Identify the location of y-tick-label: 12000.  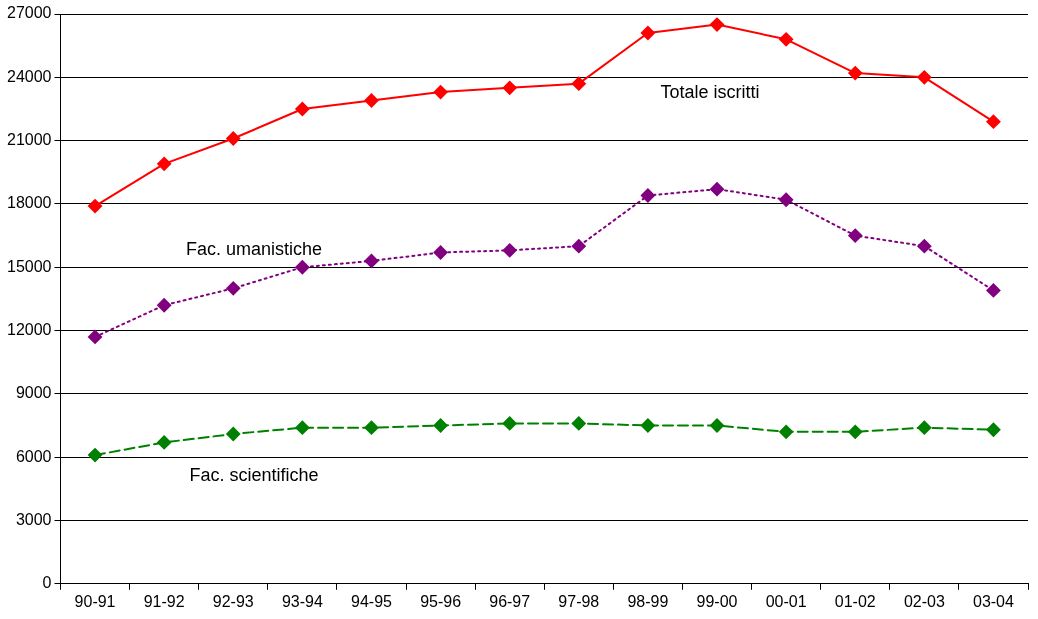
(29, 329).